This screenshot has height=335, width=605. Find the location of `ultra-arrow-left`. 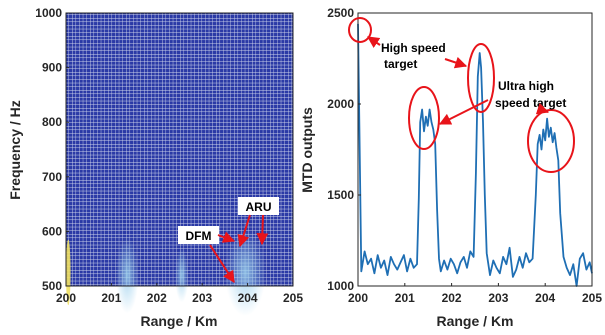

ultra-arrow-left is located at coordinates (463, 112).